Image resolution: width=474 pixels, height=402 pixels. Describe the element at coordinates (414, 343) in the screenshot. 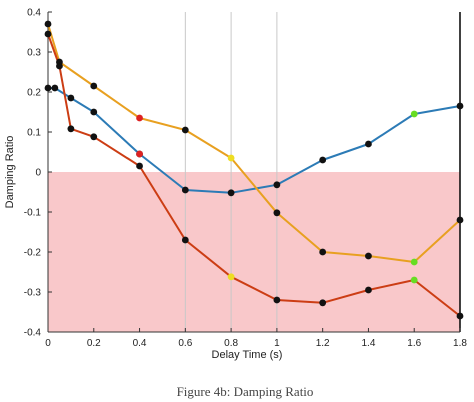

I see `x-tick-label: 1.6` at that location.